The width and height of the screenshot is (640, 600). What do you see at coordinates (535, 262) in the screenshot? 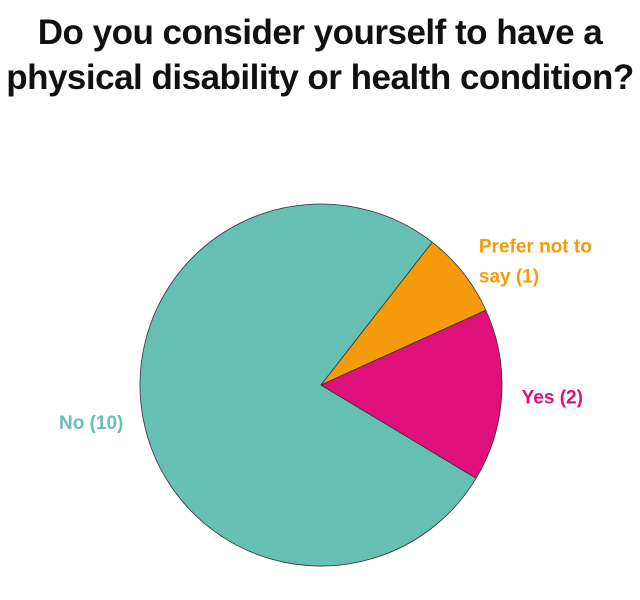
I see `slice-label-prefer-not-to-say: Prefer not to say (1)` at bounding box center [535, 262].